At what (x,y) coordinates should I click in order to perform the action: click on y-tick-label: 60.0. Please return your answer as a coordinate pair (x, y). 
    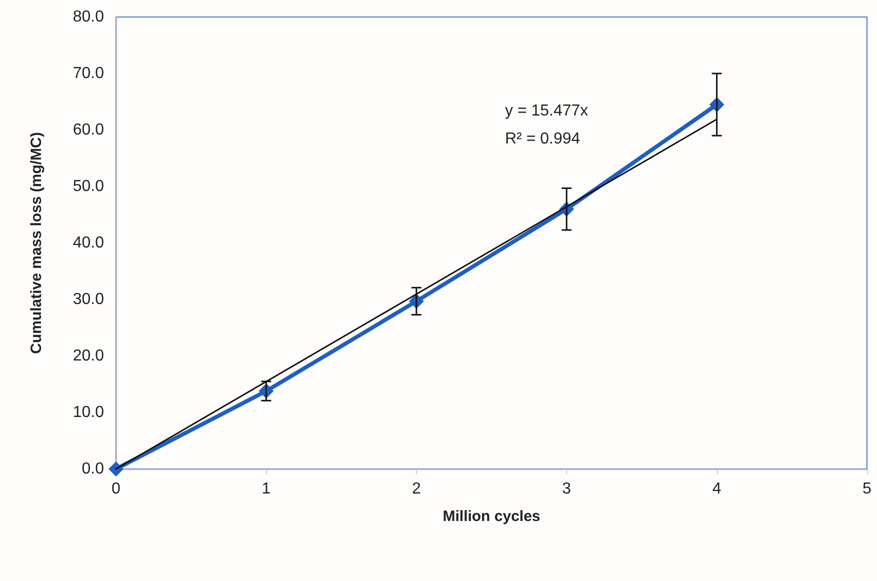
    Looking at the image, I should click on (88, 130).